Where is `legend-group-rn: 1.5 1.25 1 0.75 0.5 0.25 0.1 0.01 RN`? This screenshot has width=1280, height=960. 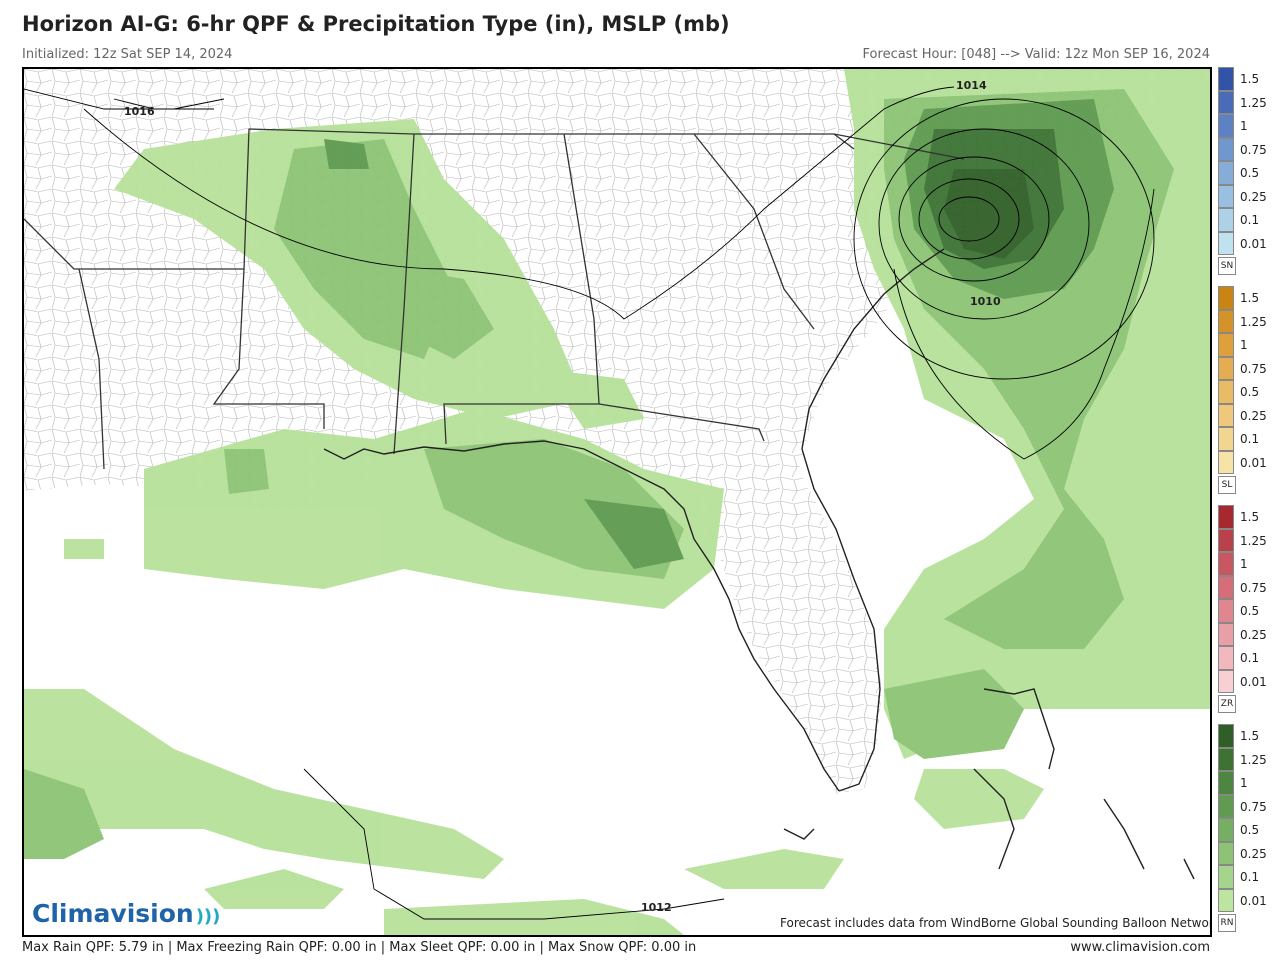 legend-group-rn: 1.5 1.25 1 0.75 0.5 0.25 0.1 0.01 RN is located at coordinates (1247, 833).